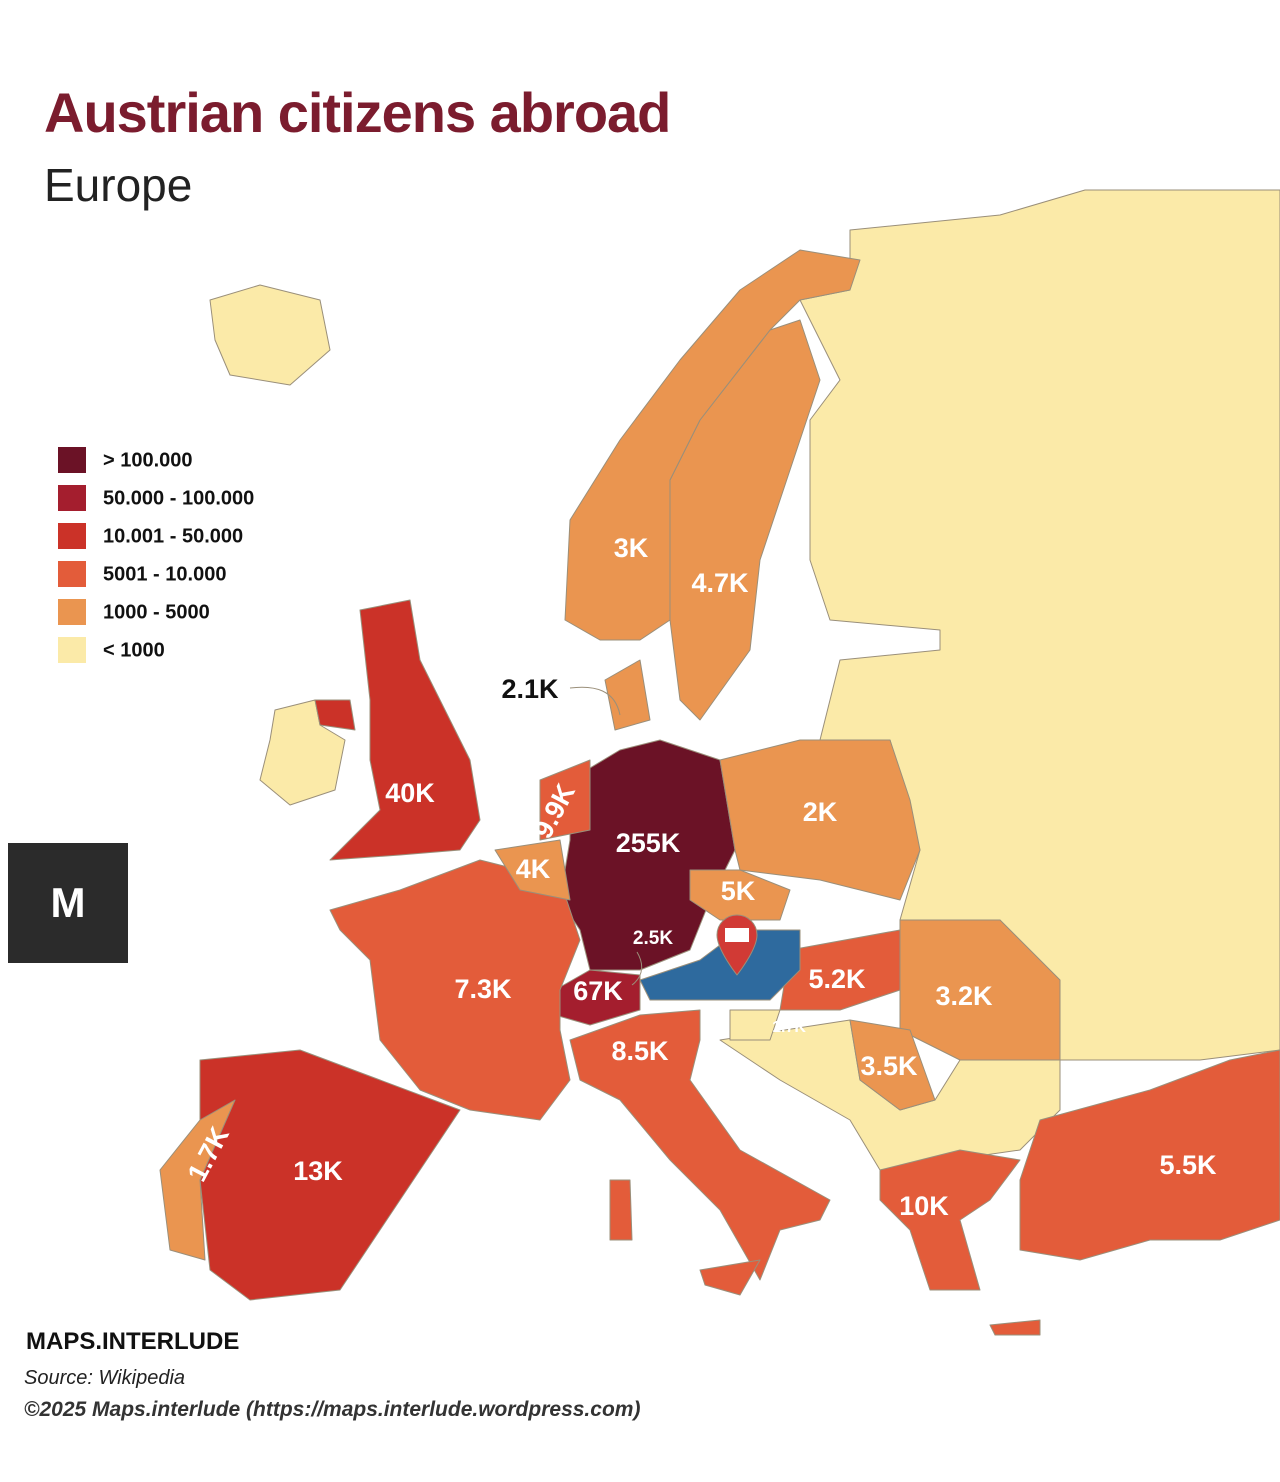 Image resolution: width=1280 pixels, height=1482 pixels. I want to click on pin-flag, so click(737, 935).